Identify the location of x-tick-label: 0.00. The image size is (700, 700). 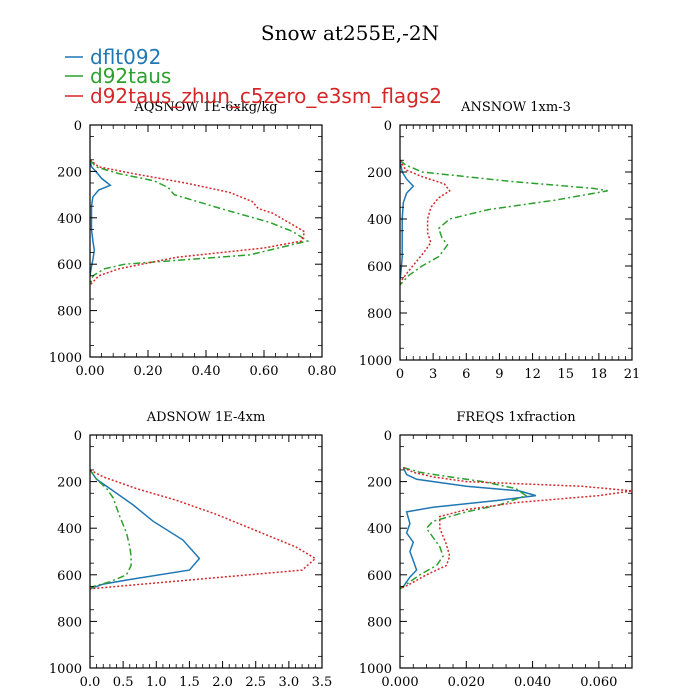
(90, 371).